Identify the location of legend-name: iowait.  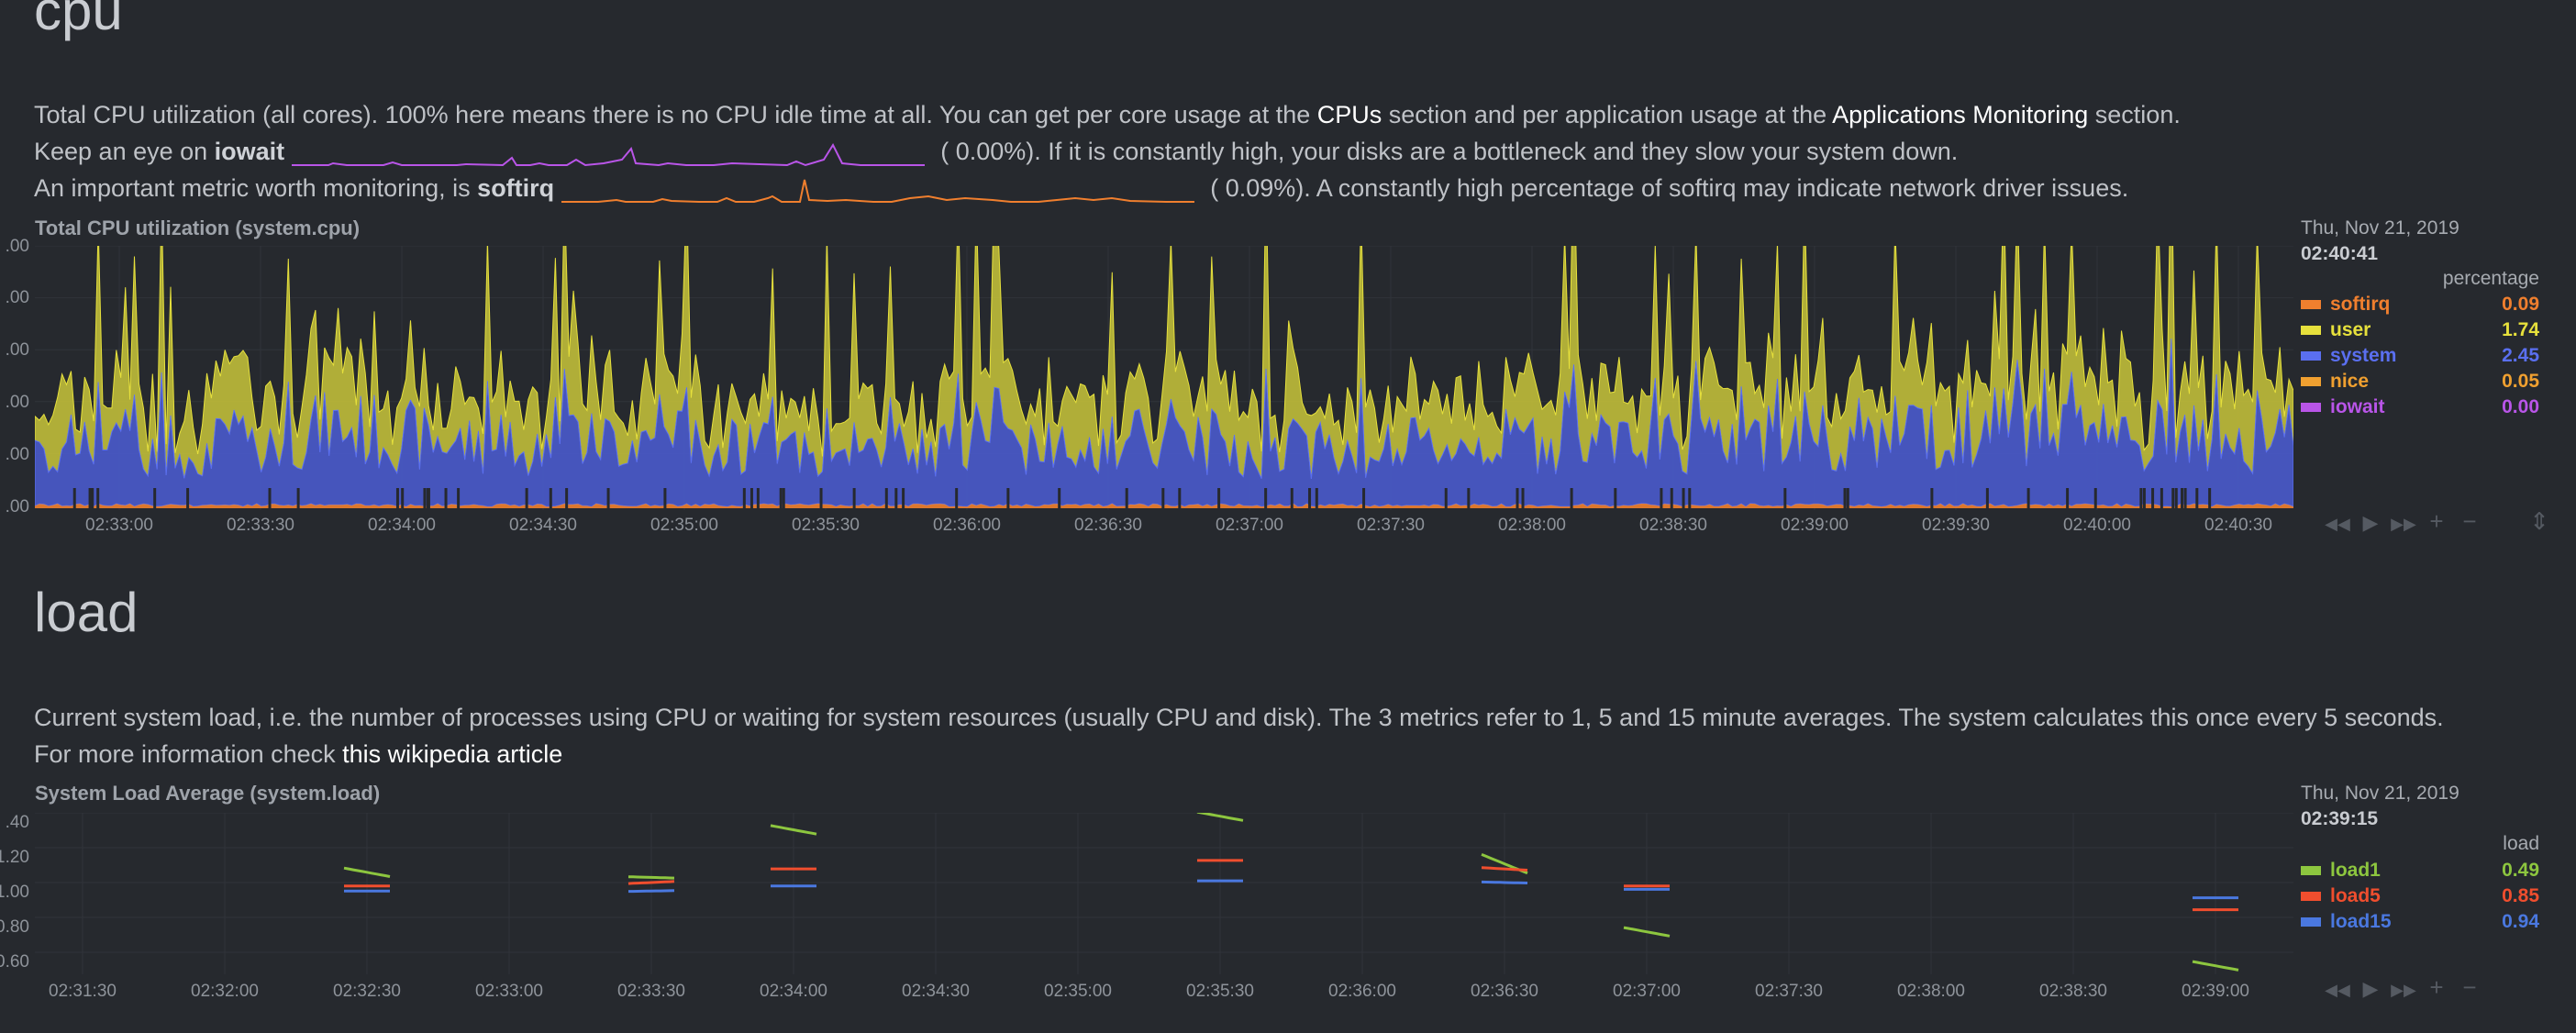
(2357, 407).